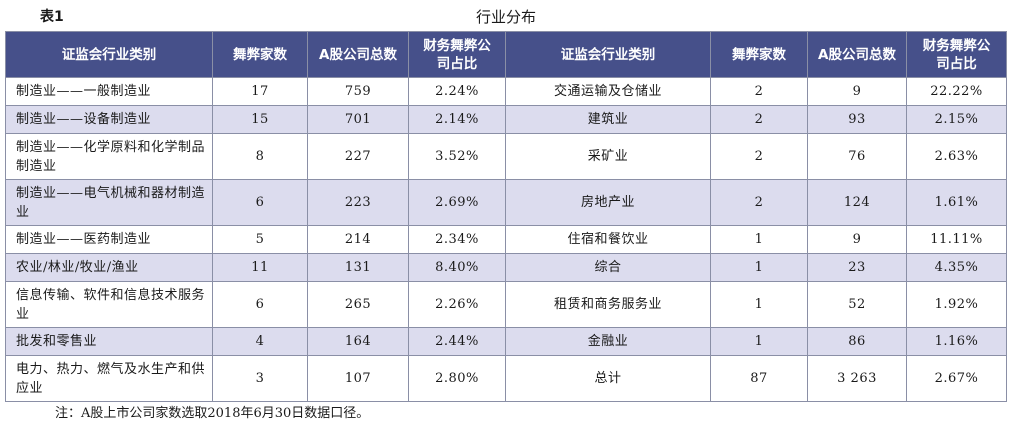  I want to click on footnote: 注：A股上市公司家数选取2018年6月30日数据口径。, so click(212, 413).